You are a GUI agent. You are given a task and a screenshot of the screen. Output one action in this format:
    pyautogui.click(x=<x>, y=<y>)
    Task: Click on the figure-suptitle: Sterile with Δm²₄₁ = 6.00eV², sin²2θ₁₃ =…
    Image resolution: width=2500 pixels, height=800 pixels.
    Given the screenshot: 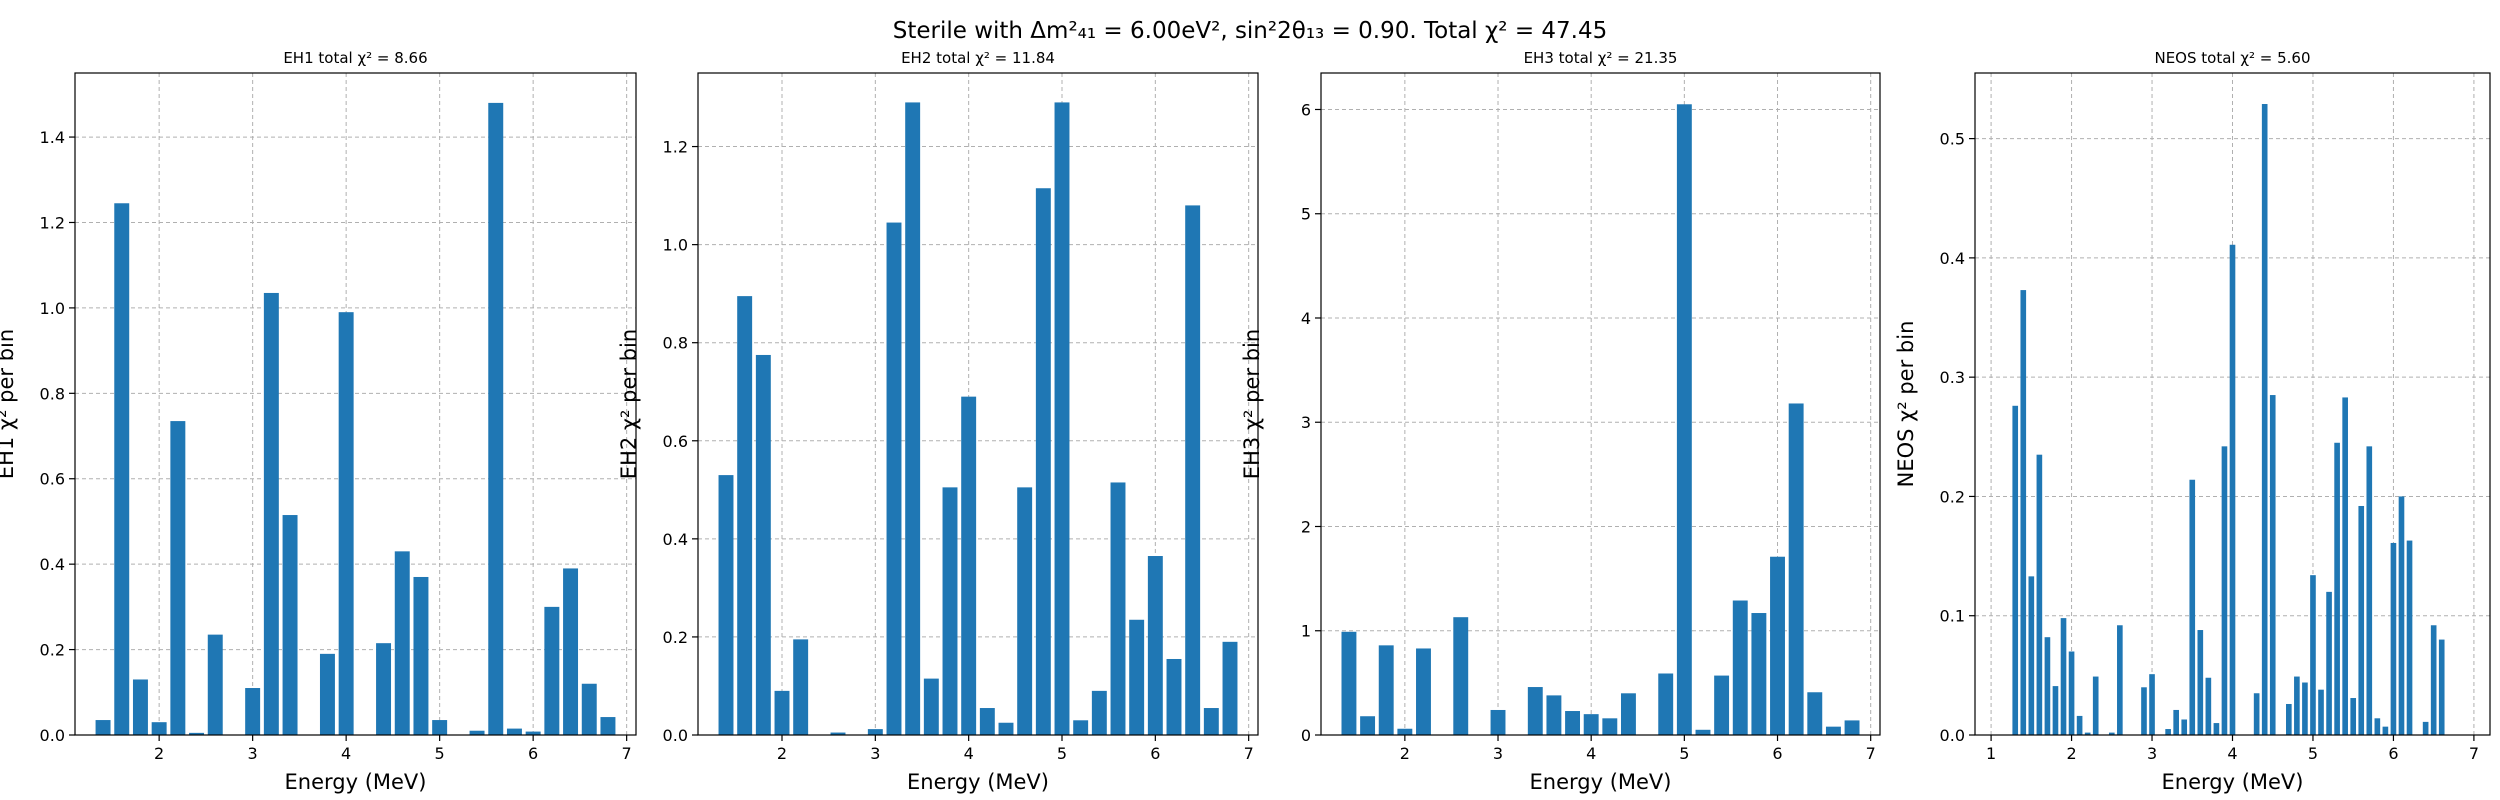 What is the action you would take?
    pyautogui.click(x=1250, y=31)
    